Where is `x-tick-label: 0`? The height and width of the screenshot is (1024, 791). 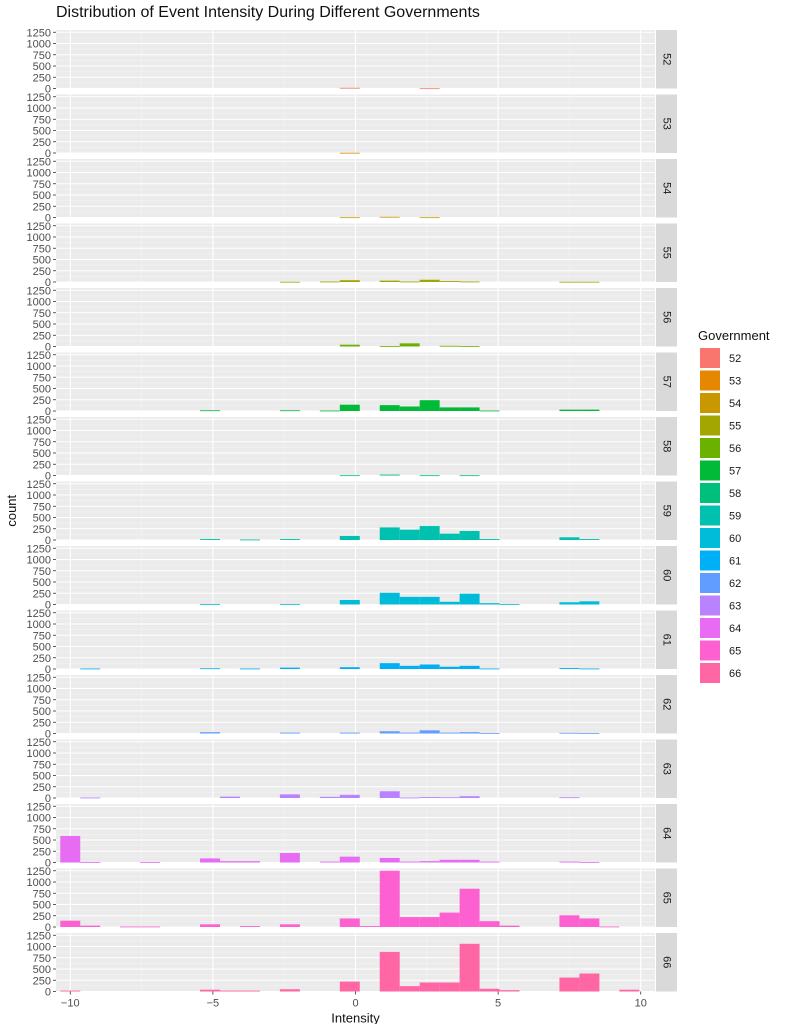 x-tick-label: 0 is located at coordinates (355, 1004).